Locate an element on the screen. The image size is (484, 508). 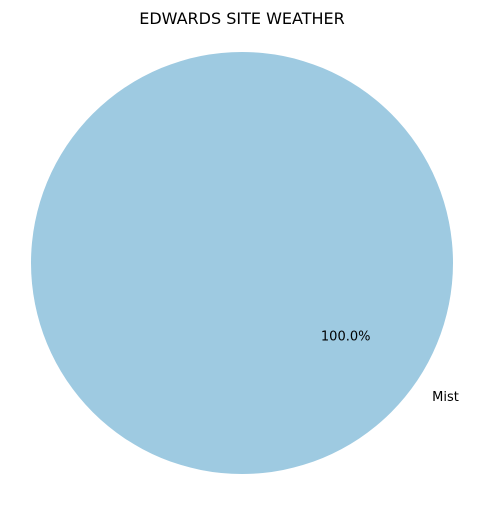
slice-percent-label: 100.0% is located at coordinates (346, 337).